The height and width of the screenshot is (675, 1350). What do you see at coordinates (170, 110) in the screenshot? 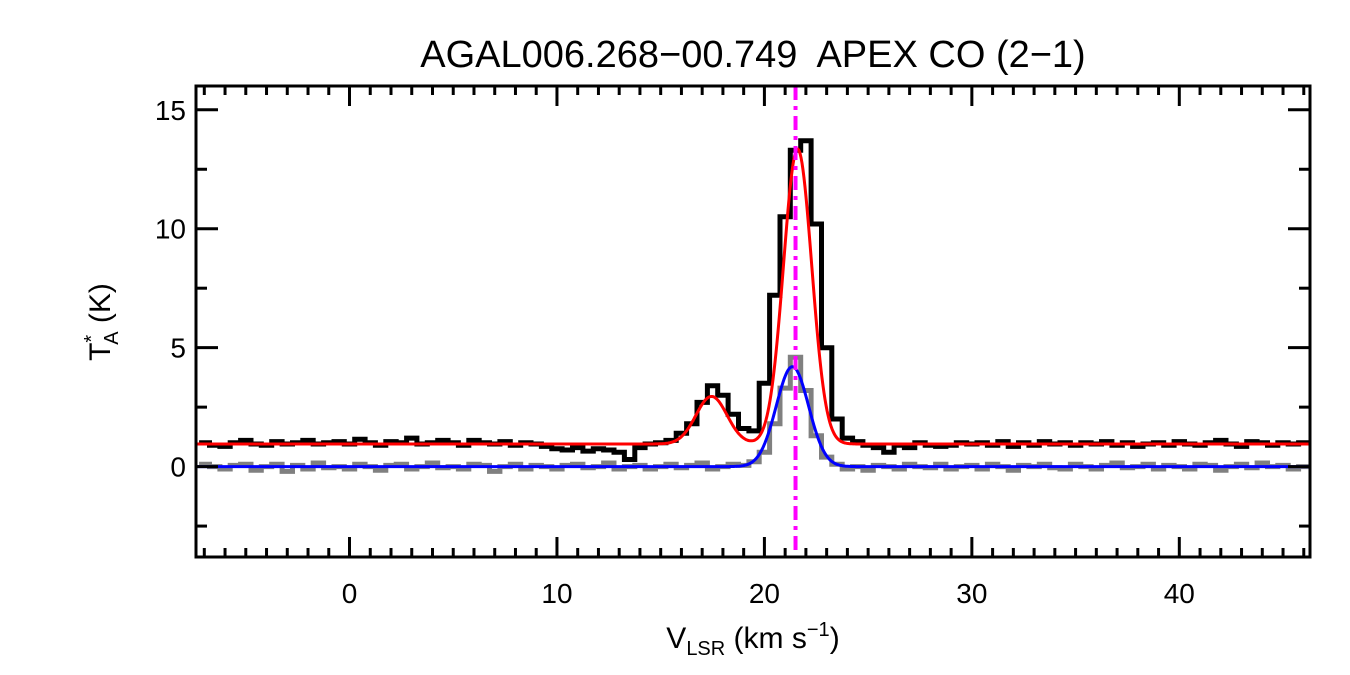
I see `y-tick-label: 15` at bounding box center [170, 110].